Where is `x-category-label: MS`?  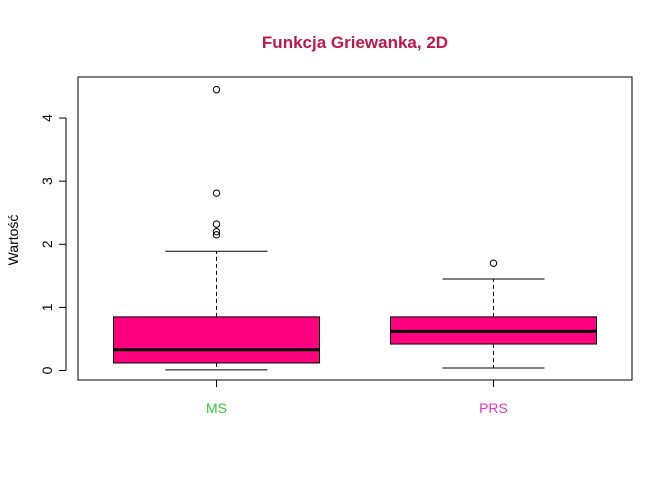 x-category-label: MS is located at coordinates (216, 408).